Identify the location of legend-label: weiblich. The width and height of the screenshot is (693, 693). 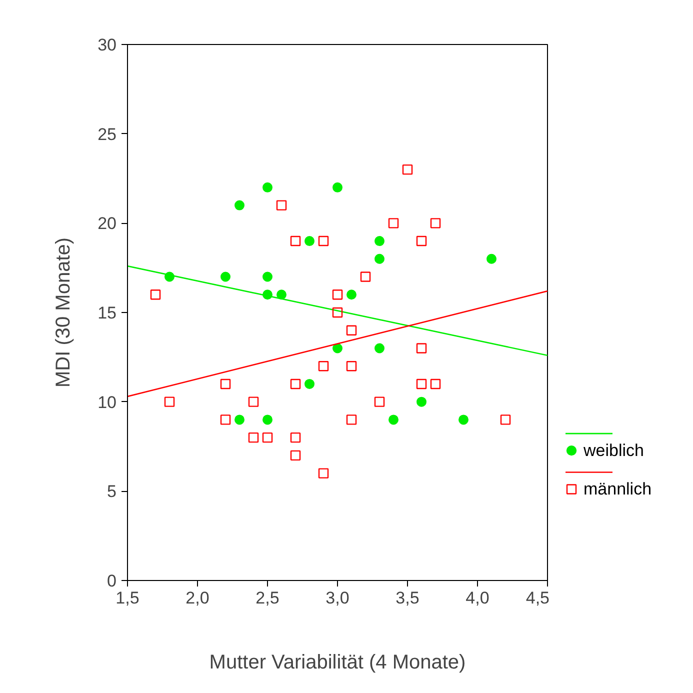
(613, 450).